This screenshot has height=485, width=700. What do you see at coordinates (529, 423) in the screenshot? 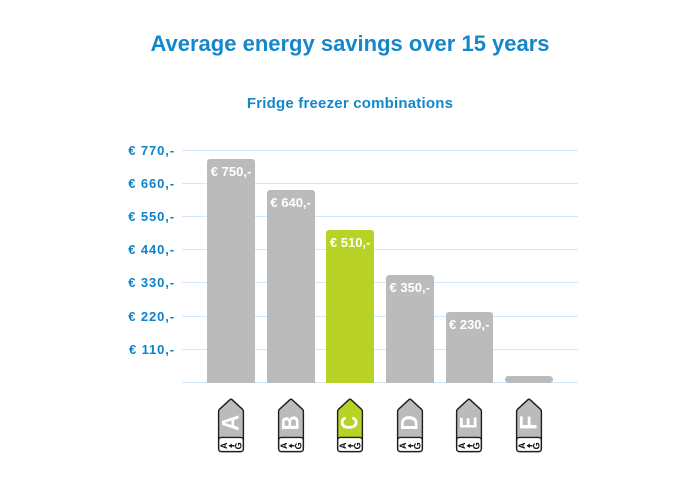
I see `svg-text: F` at bounding box center [529, 423].